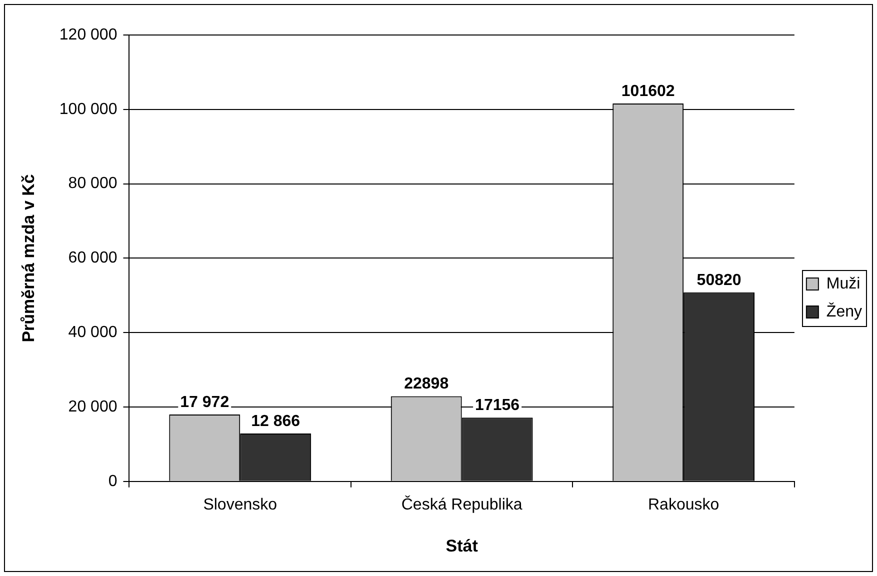  What do you see at coordinates (240, 505) in the screenshot?
I see `x-tick-label: Slovensko` at bounding box center [240, 505].